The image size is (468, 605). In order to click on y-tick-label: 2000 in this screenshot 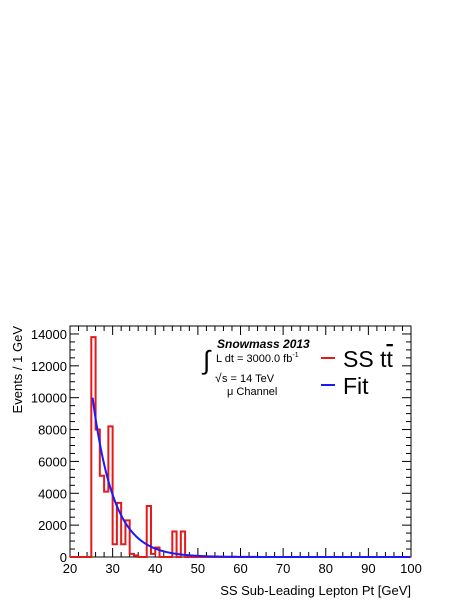, I will do `click(52, 525)`.